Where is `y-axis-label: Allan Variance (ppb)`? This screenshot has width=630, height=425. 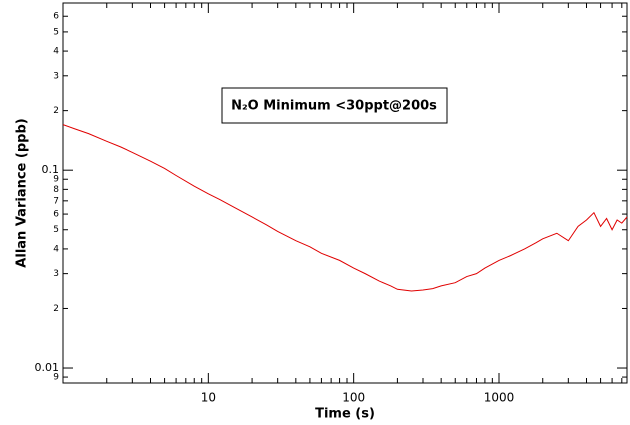 y-axis-label: Allan Variance (ppb) is located at coordinates (22, 192).